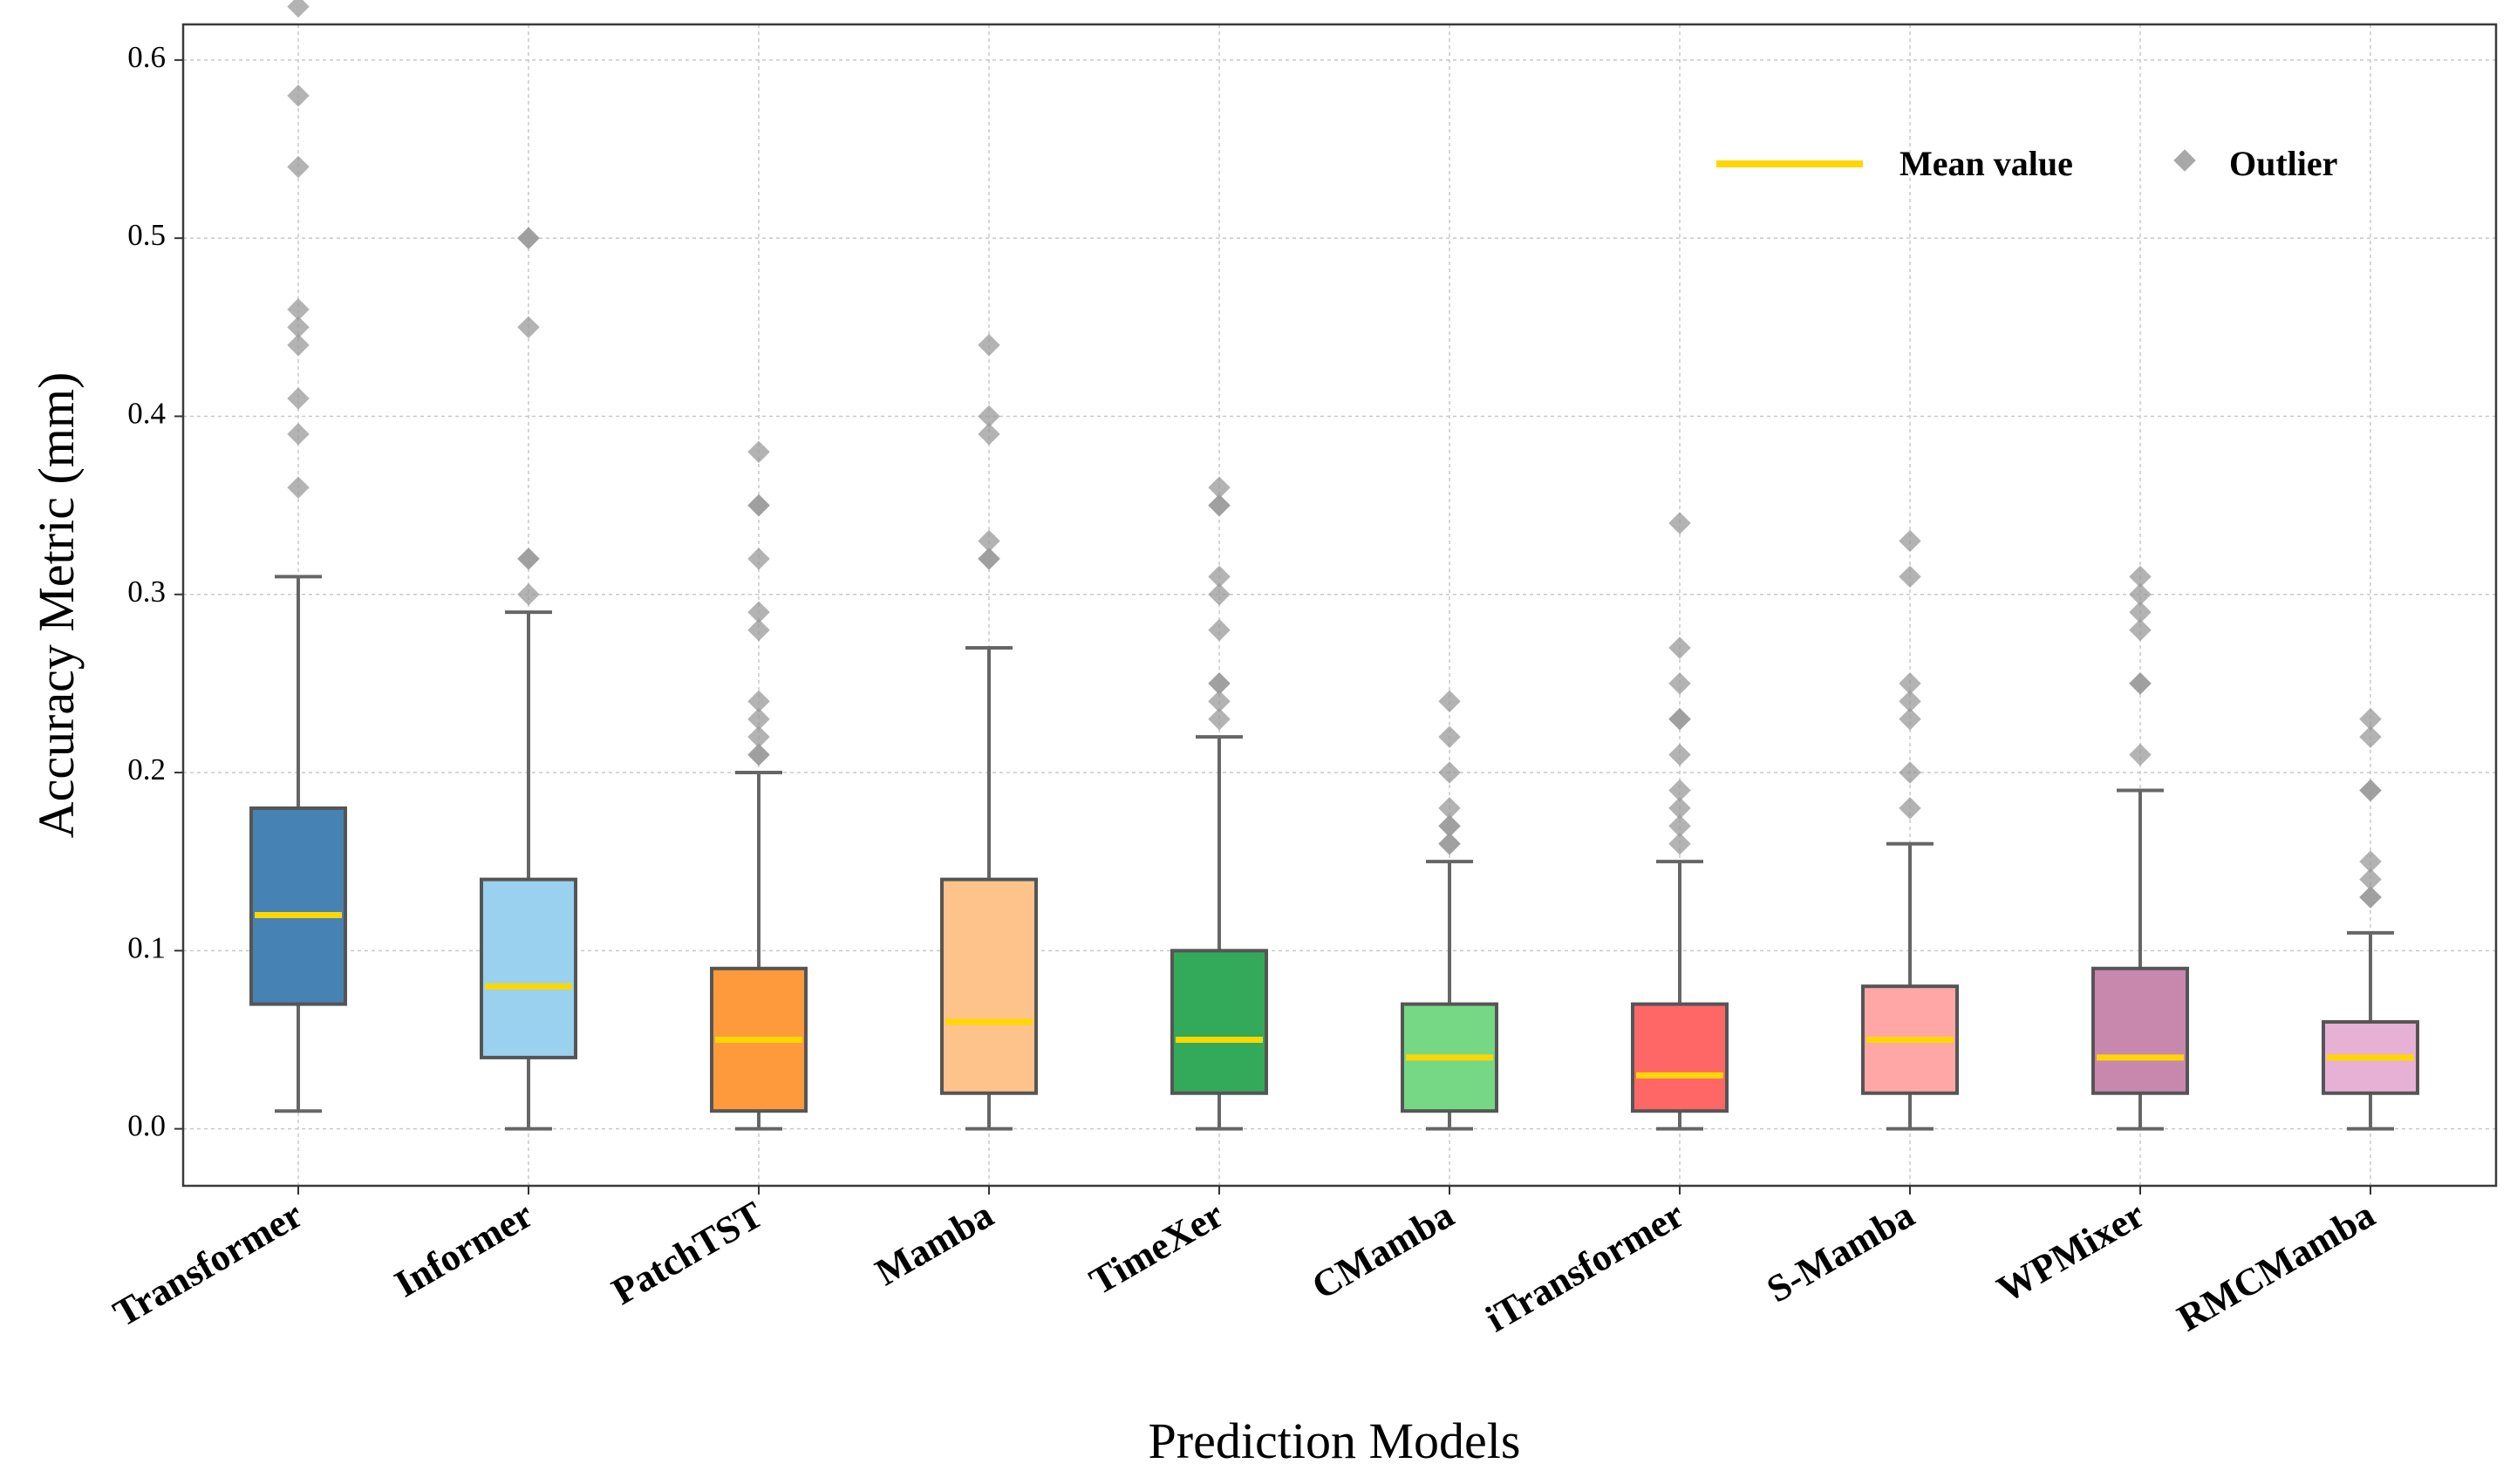 This screenshot has width=2510, height=1484. Describe the element at coordinates (146, 592) in the screenshot. I see `y-tick-label: 0.3` at that location.